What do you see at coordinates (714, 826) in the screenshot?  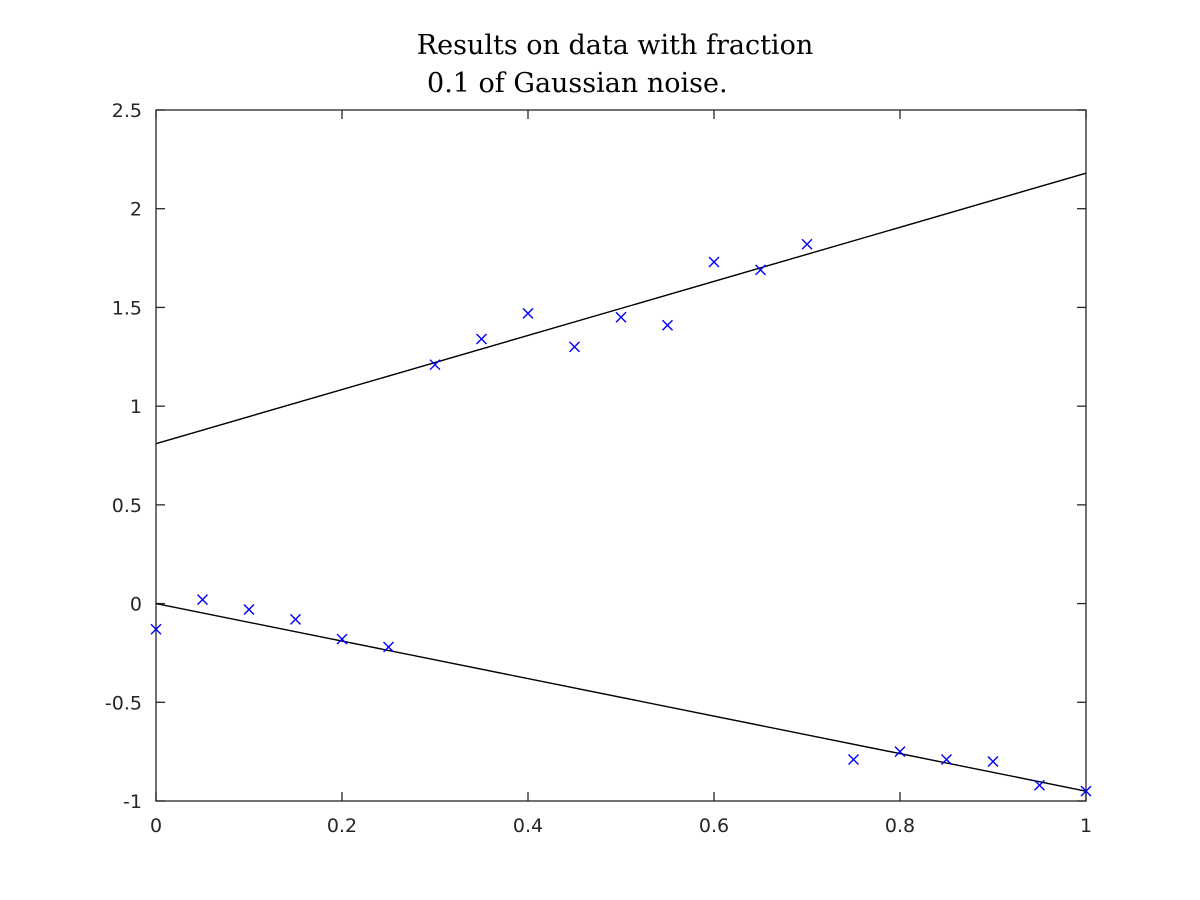 I see `x-tick-label: 0.6` at bounding box center [714, 826].